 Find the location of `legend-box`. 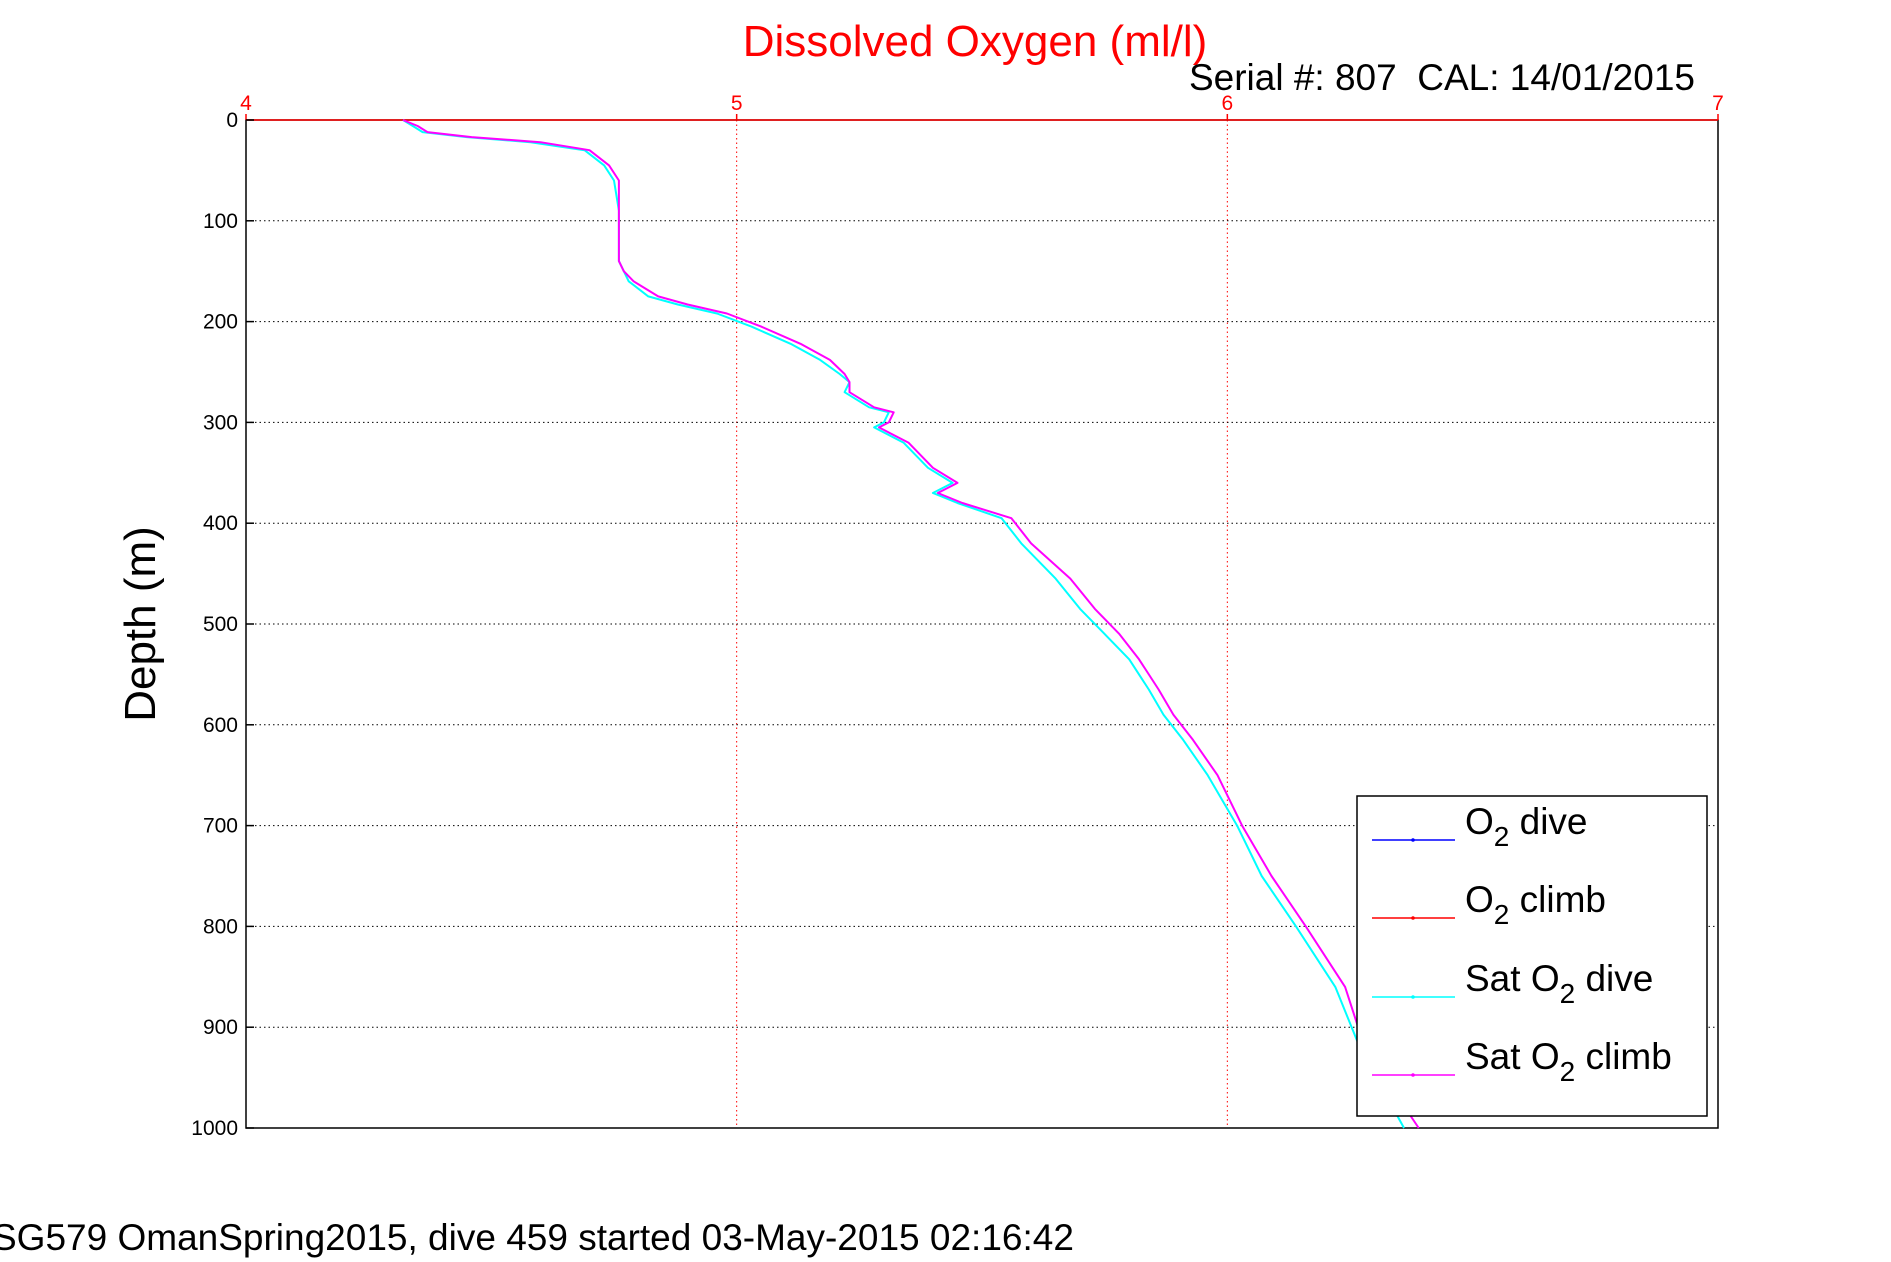

legend-box is located at coordinates (1532, 956).